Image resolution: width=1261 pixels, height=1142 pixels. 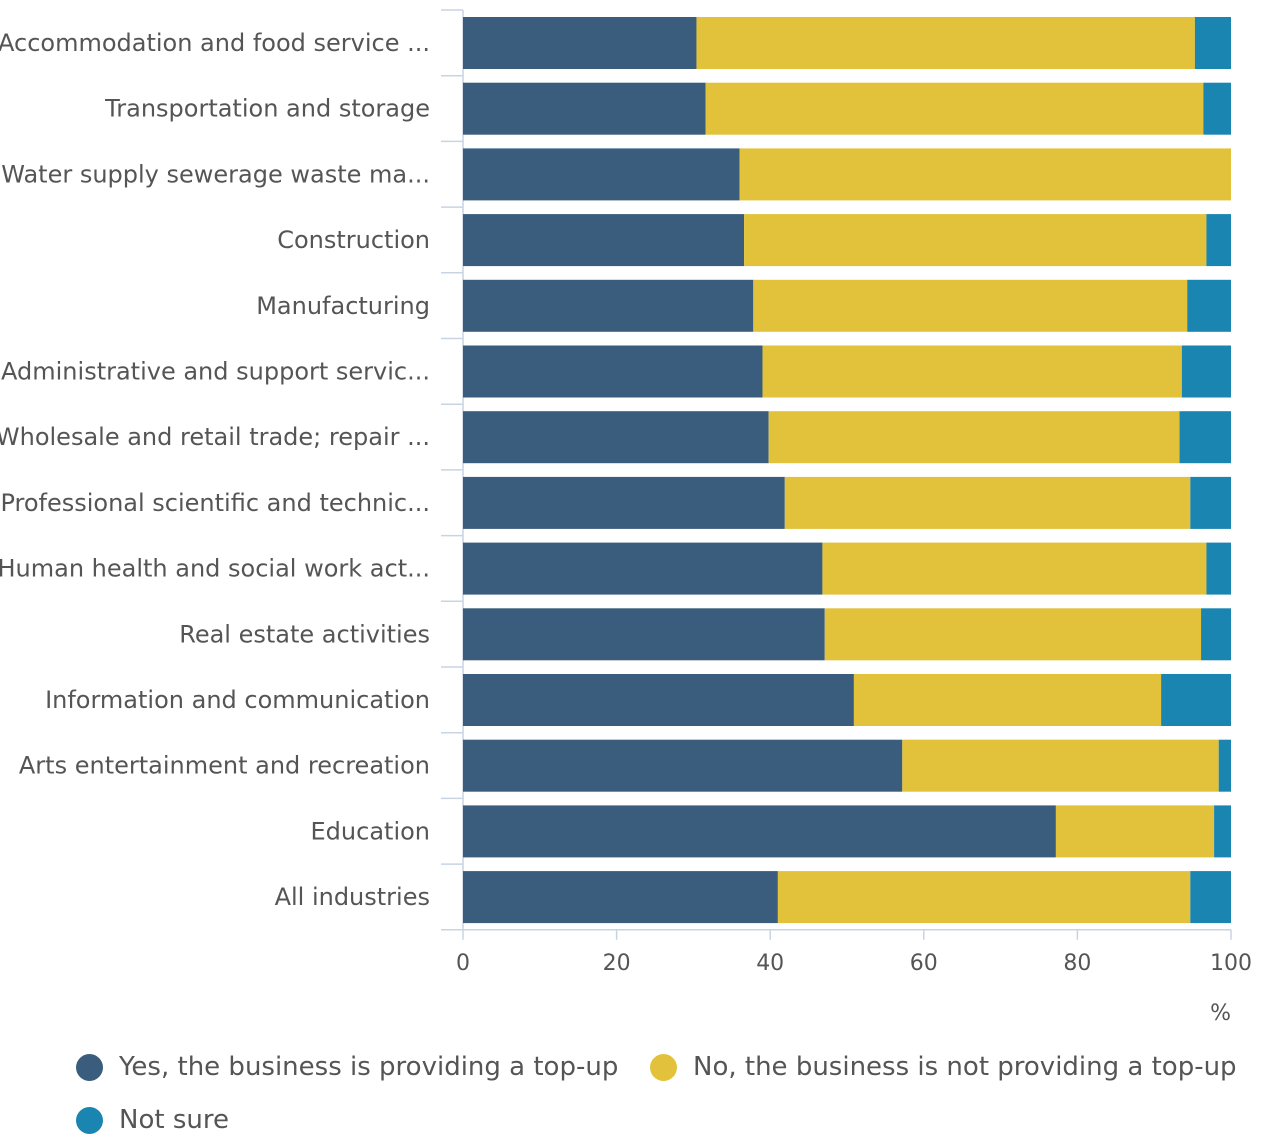 What do you see at coordinates (353, 240) in the screenshot?
I see `category-label: Construction` at bounding box center [353, 240].